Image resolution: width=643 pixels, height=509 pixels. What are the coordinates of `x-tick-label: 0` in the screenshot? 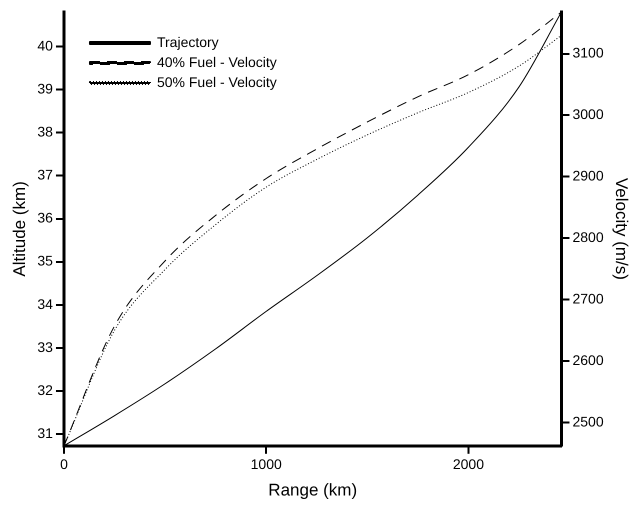 It's located at (64, 464).